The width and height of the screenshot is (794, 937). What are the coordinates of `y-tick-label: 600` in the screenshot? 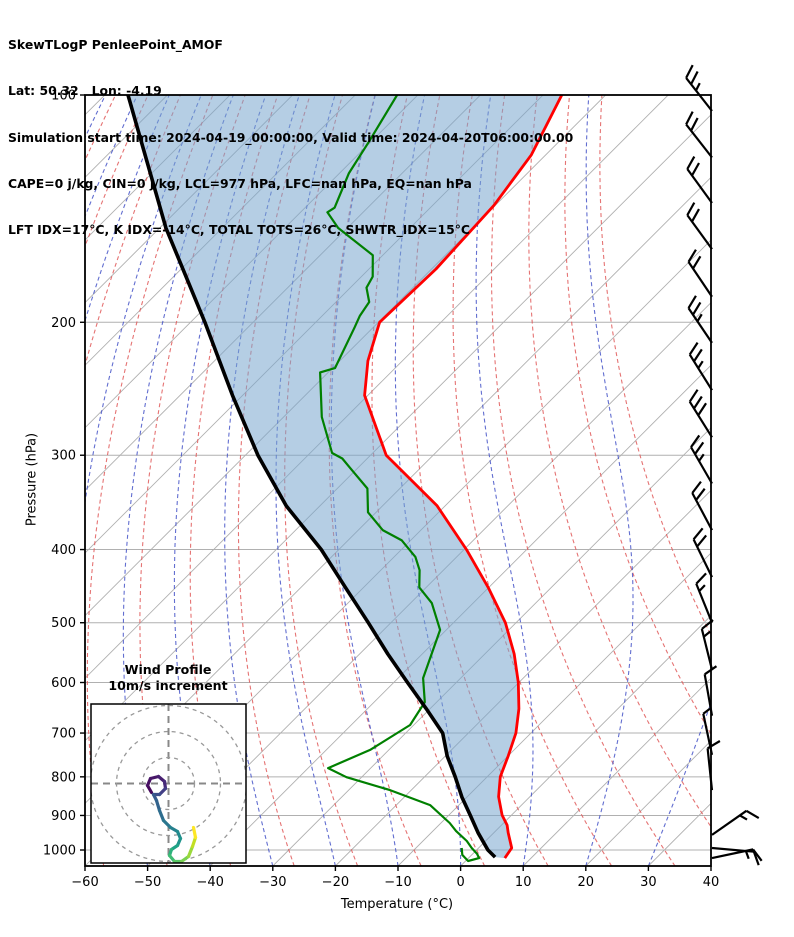 It's located at (63, 683).